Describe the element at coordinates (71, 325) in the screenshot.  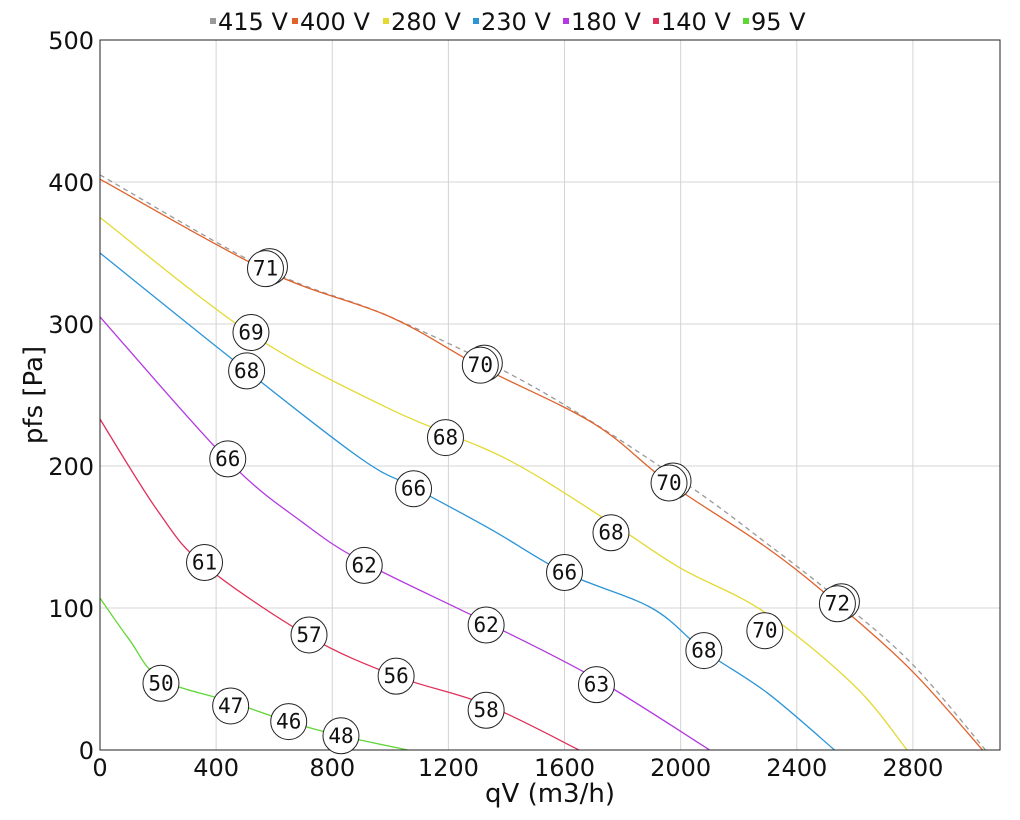
I see `y-tick-label: 300` at that location.